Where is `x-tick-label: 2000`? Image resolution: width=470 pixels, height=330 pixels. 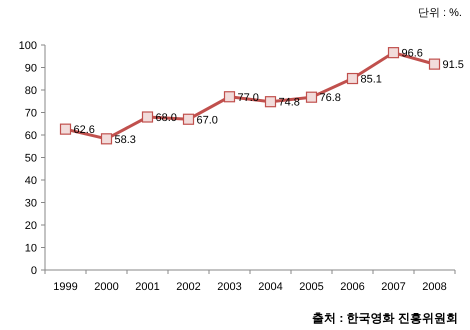
x-tick-label: 2000 is located at coordinates (106, 287).